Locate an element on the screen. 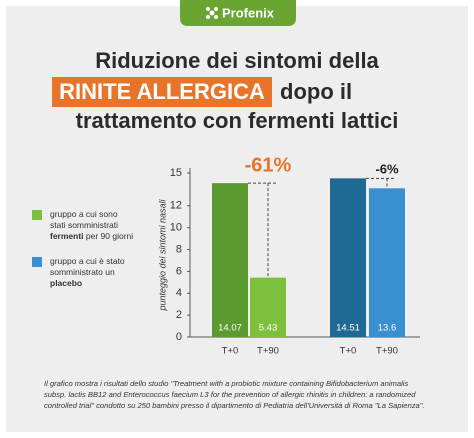 The width and height of the screenshot is (474, 438). title-highlight-box is located at coordinates (162, 92).